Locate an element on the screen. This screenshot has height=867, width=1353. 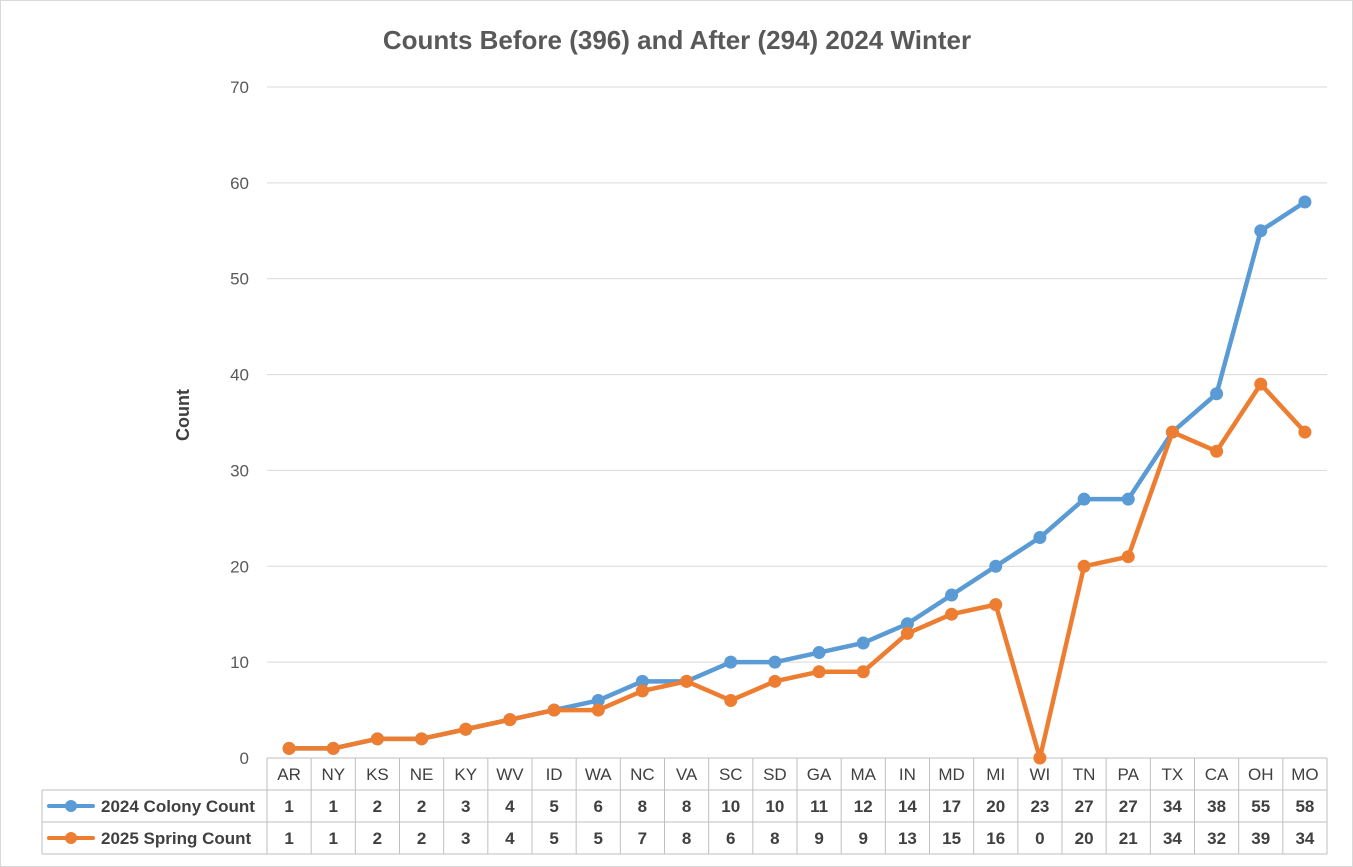
category-label: NY is located at coordinates (333, 774).